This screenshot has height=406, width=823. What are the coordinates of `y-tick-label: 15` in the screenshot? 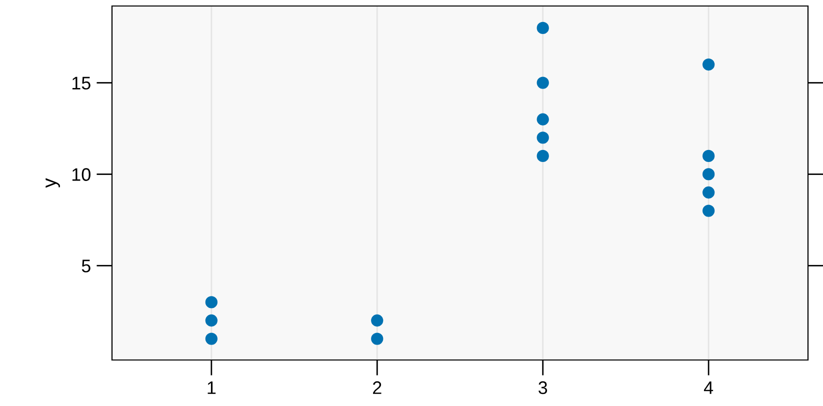 It's located at (81, 83).